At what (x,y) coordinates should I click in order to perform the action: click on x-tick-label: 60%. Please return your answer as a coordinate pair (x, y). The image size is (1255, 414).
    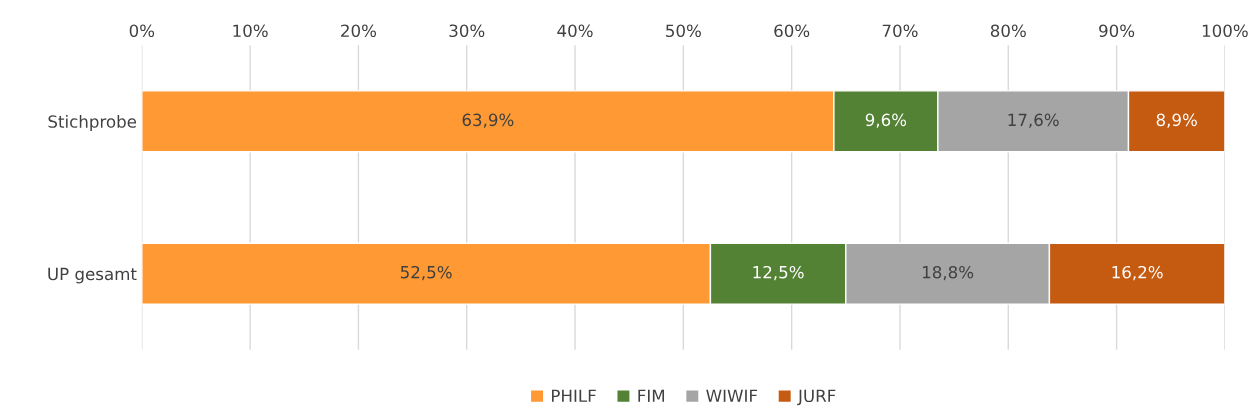
    Looking at the image, I should click on (792, 31).